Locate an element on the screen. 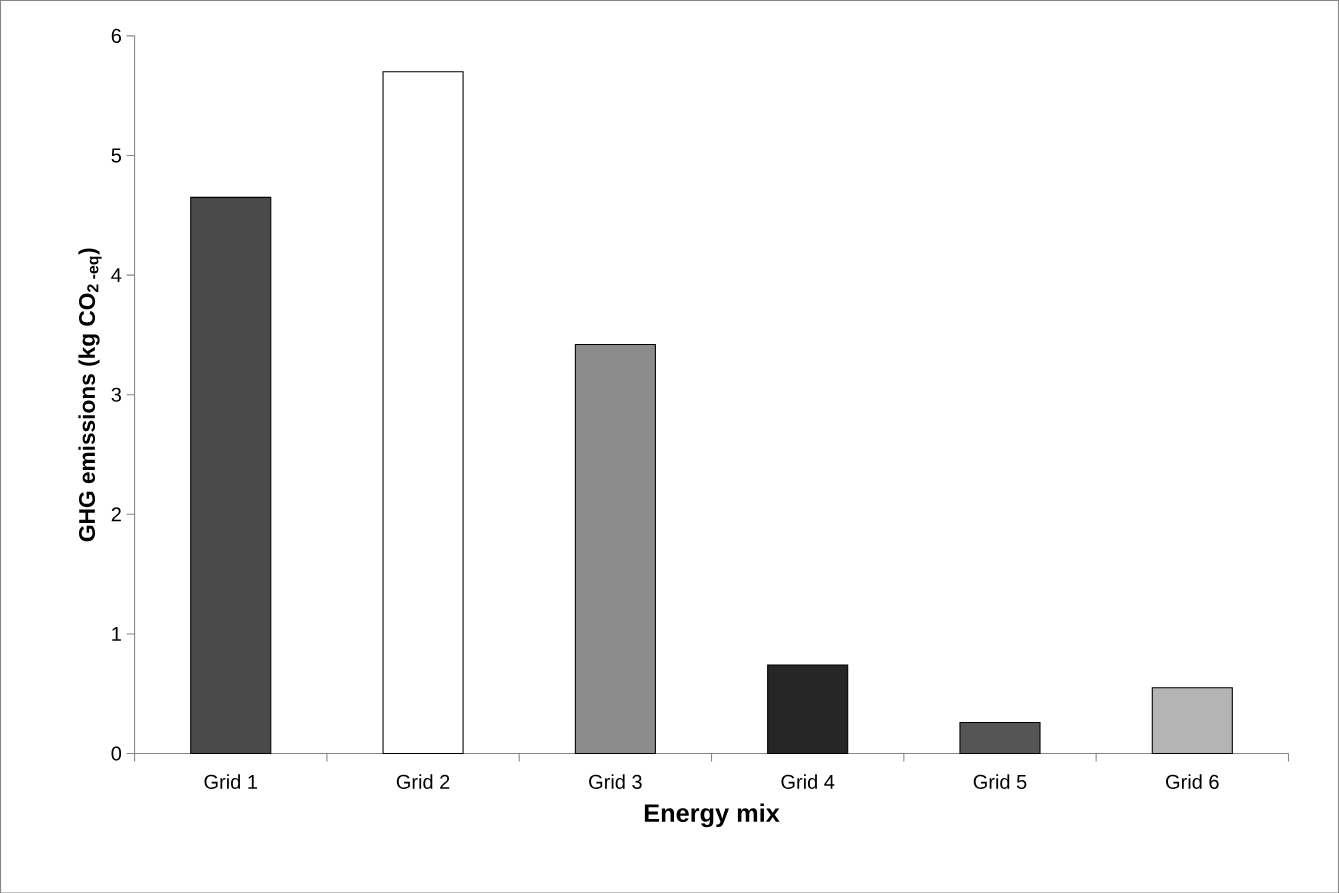 The width and height of the screenshot is (1339, 893). x-tick-label: Grid 5 is located at coordinates (1000, 781).